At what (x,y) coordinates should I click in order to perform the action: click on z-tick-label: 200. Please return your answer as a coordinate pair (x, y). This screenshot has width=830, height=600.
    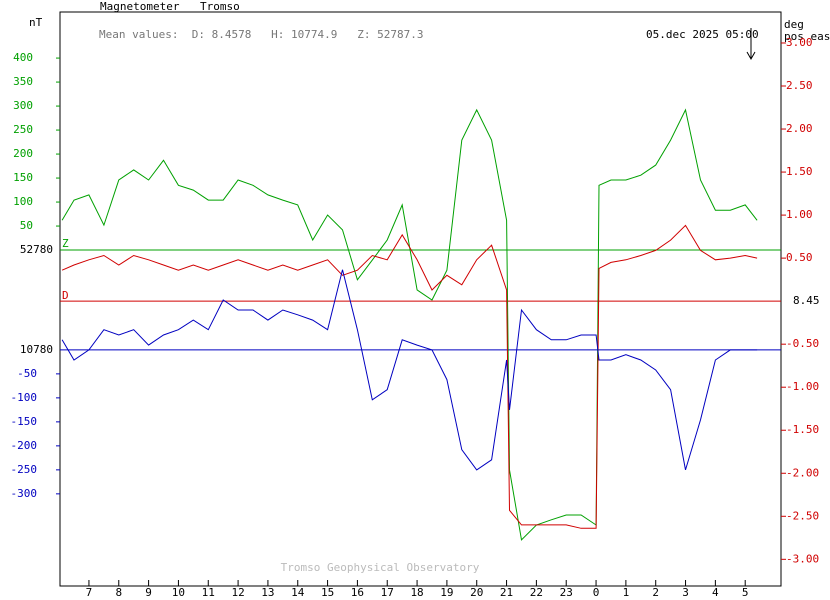
    Looking at the image, I should click on (23, 153).